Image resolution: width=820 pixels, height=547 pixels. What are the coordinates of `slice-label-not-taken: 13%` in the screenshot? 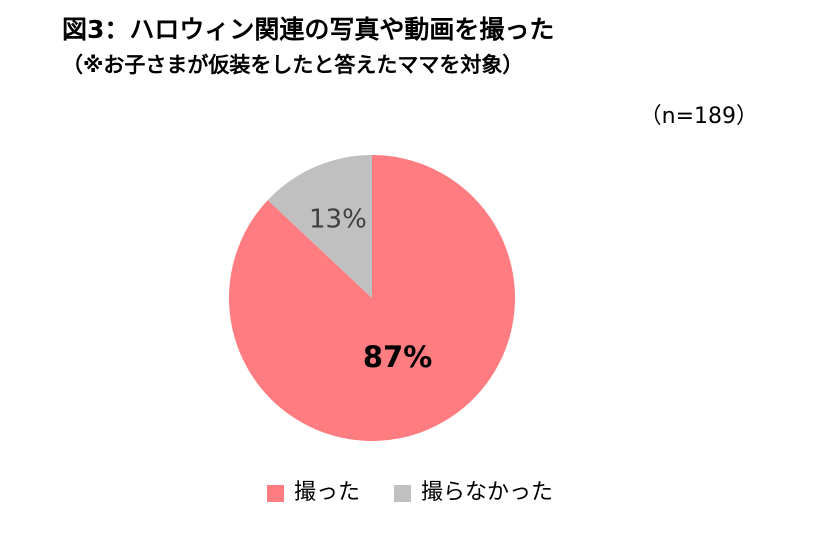 It's located at (338, 219).